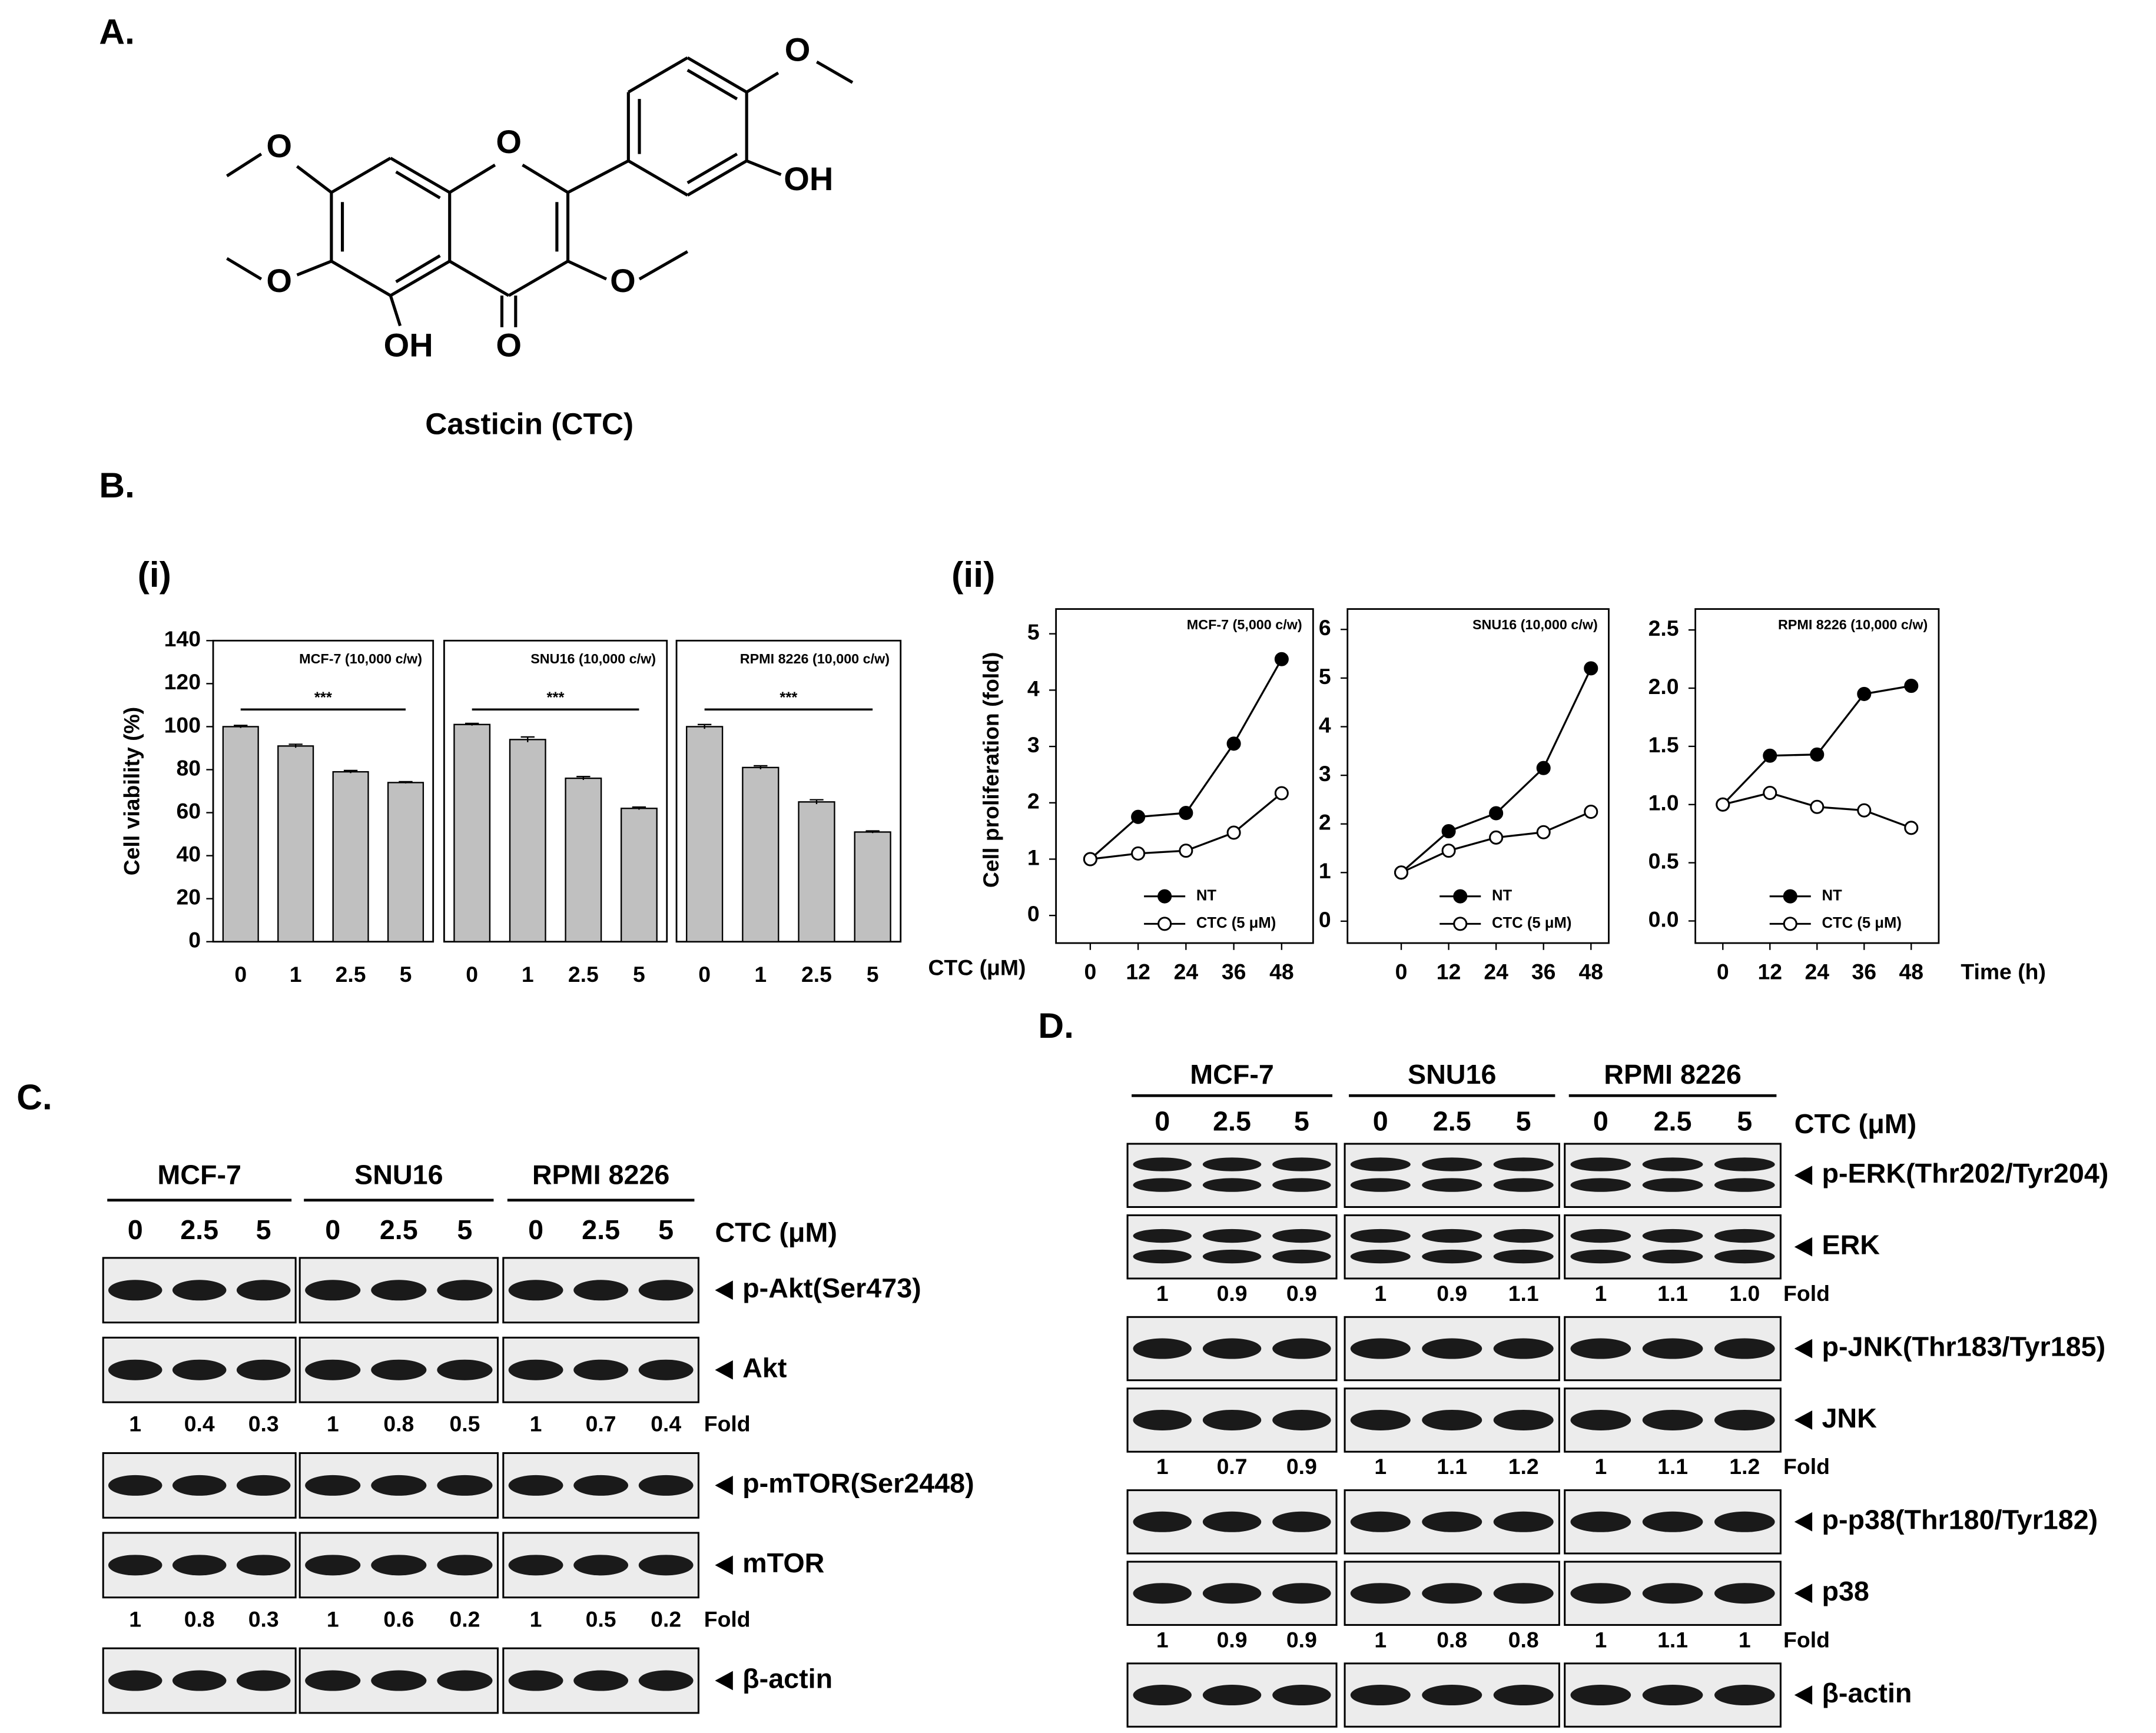 Image resolution: width=2156 pixels, height=1733 pixels. What do you see at coordinates (351, 974) in the screenshot?
I see `x-tick-label: 2.5` at bounding box center [351, 974].